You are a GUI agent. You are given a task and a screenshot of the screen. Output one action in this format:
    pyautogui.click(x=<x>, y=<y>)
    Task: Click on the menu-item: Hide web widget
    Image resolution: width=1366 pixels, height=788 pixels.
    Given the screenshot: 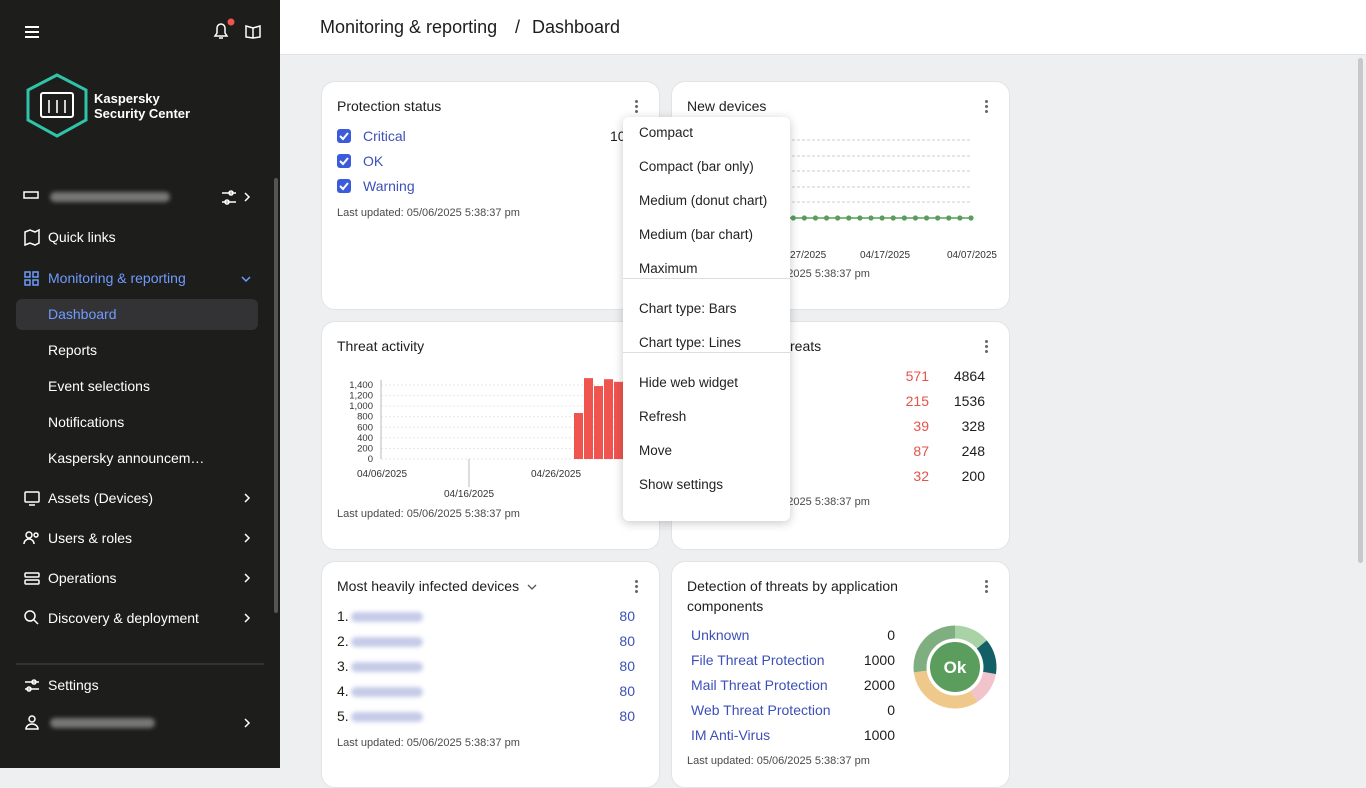 What is the action you would take?
    pyautogui.click(x=689, y=382)
    